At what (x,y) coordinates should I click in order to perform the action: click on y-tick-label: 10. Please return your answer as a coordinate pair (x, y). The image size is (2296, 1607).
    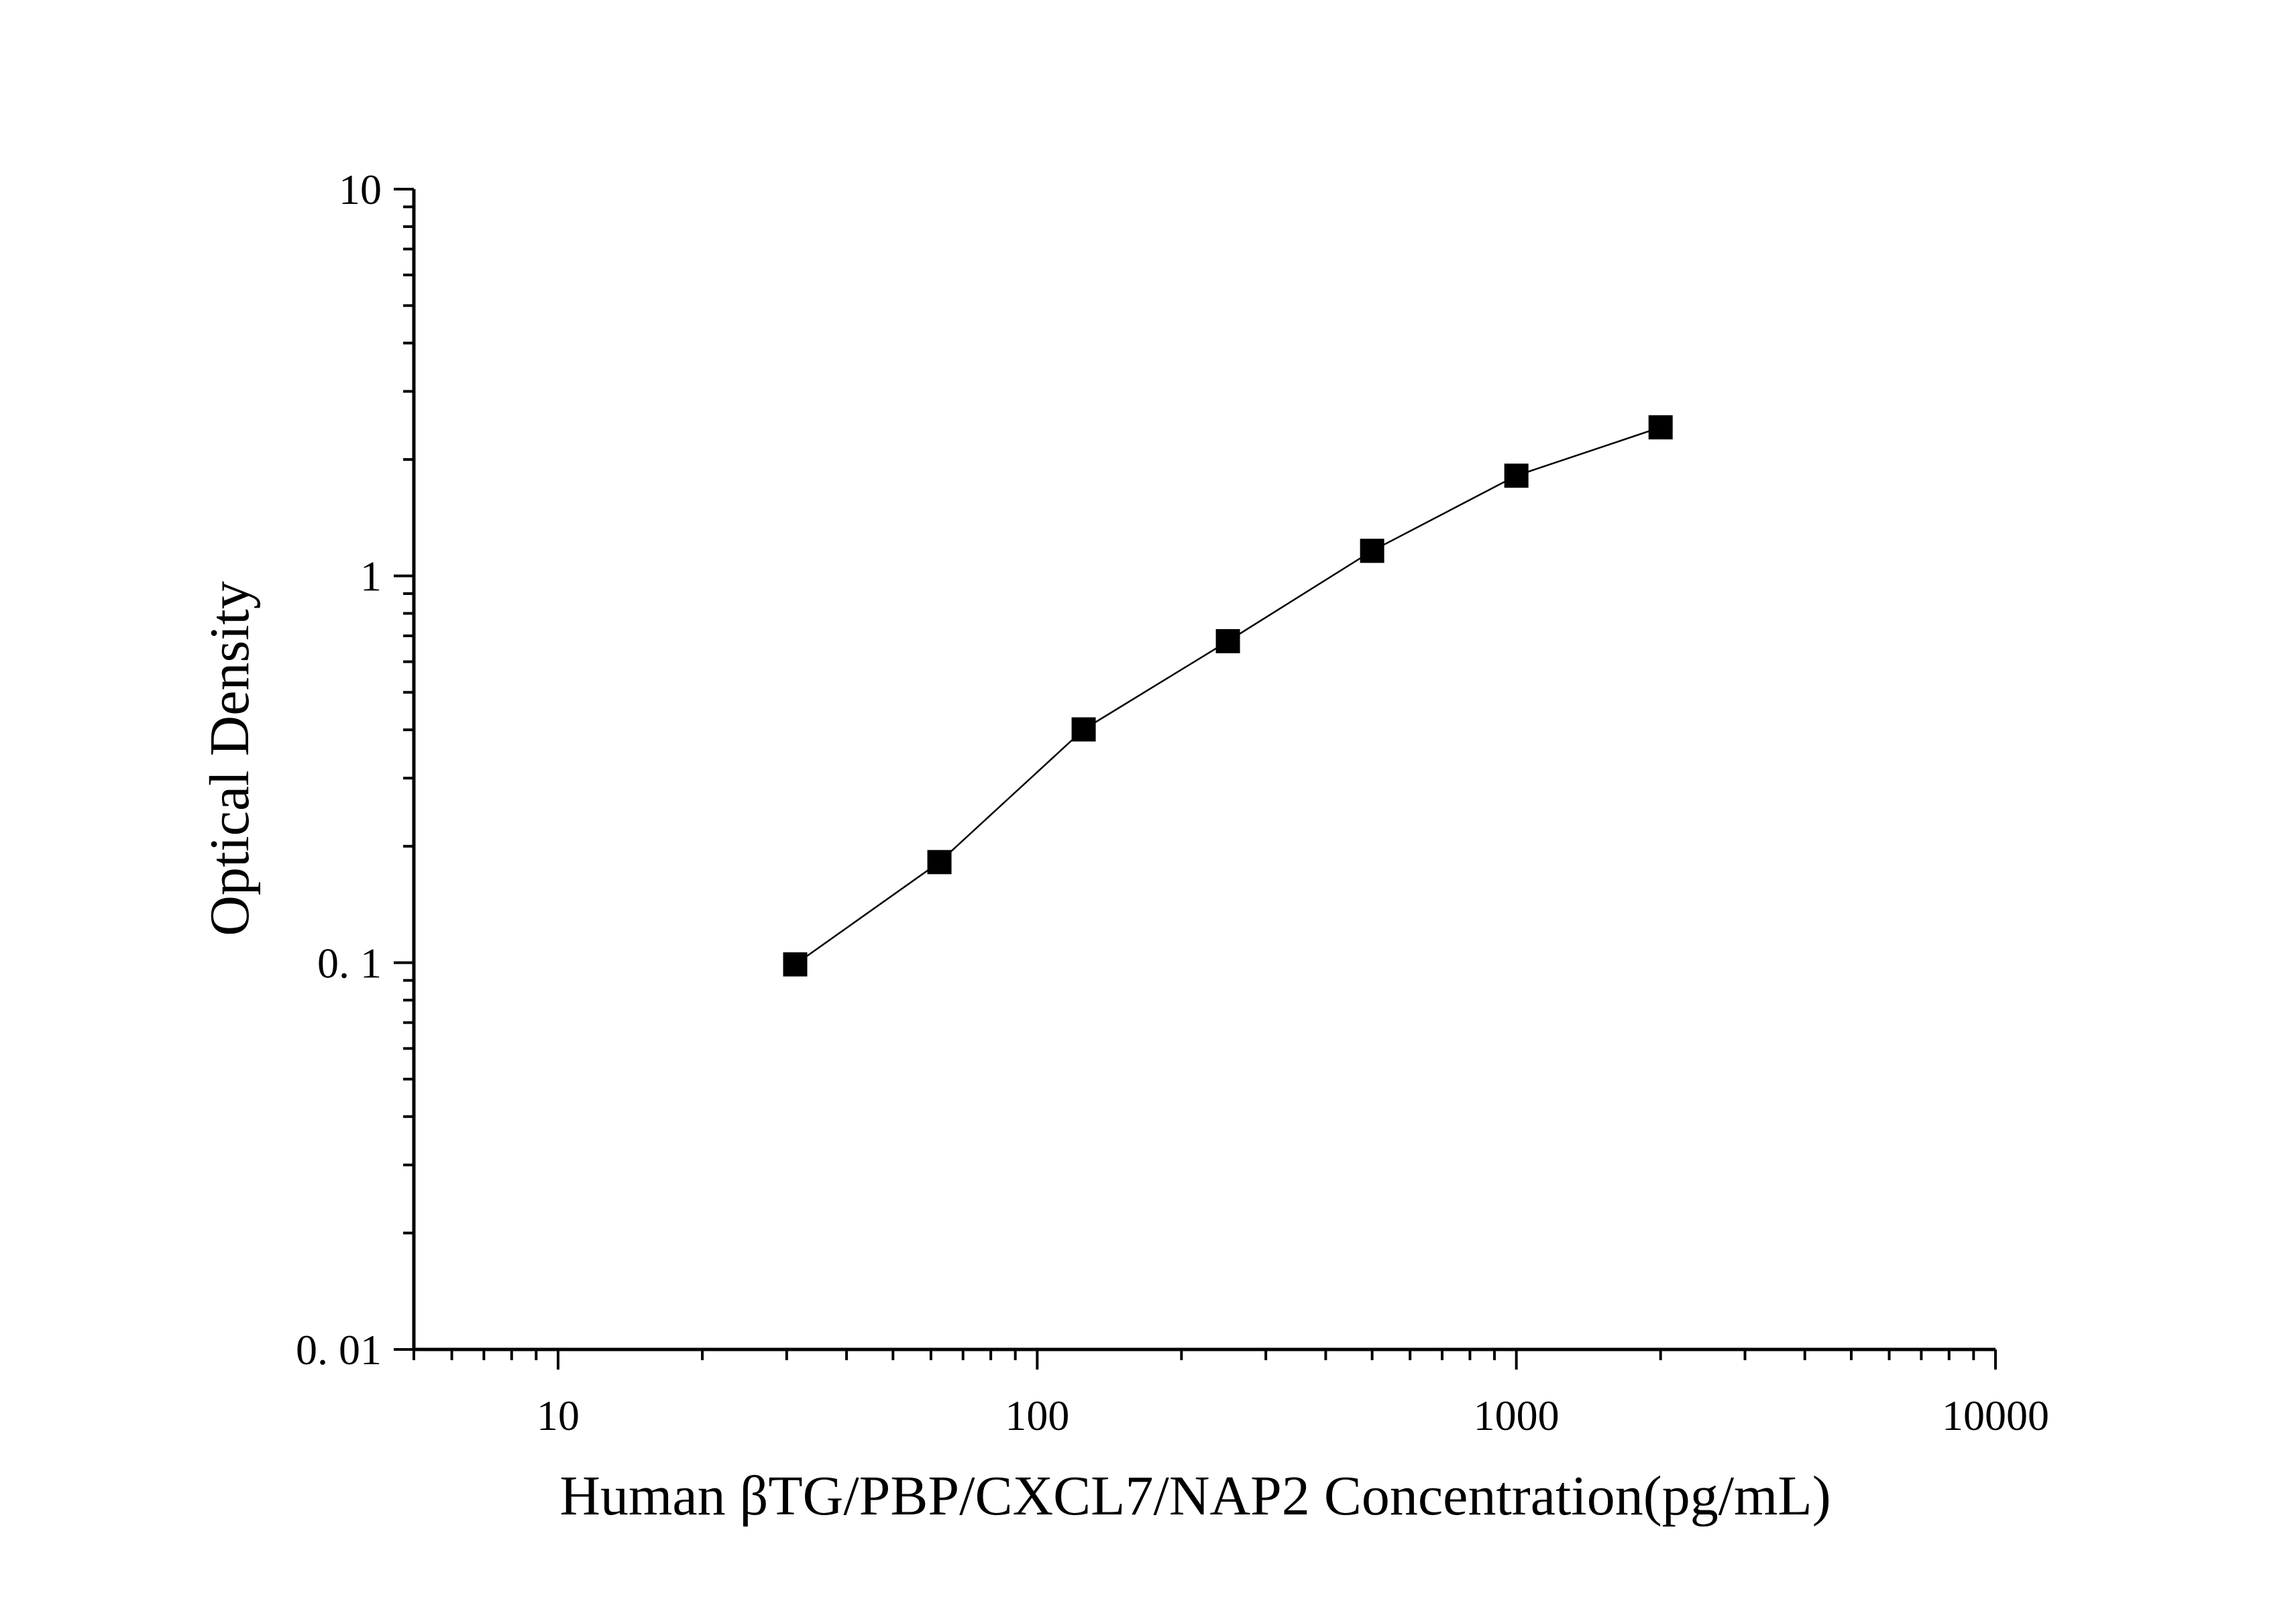
    Looking at the image, I should click on (360, 190).